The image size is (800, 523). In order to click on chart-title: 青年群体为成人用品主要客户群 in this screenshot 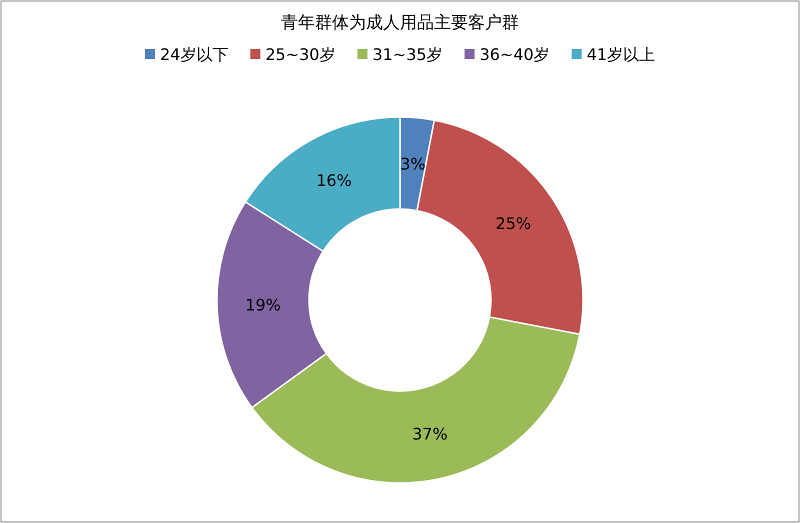, I will do `click(400, 23)`.